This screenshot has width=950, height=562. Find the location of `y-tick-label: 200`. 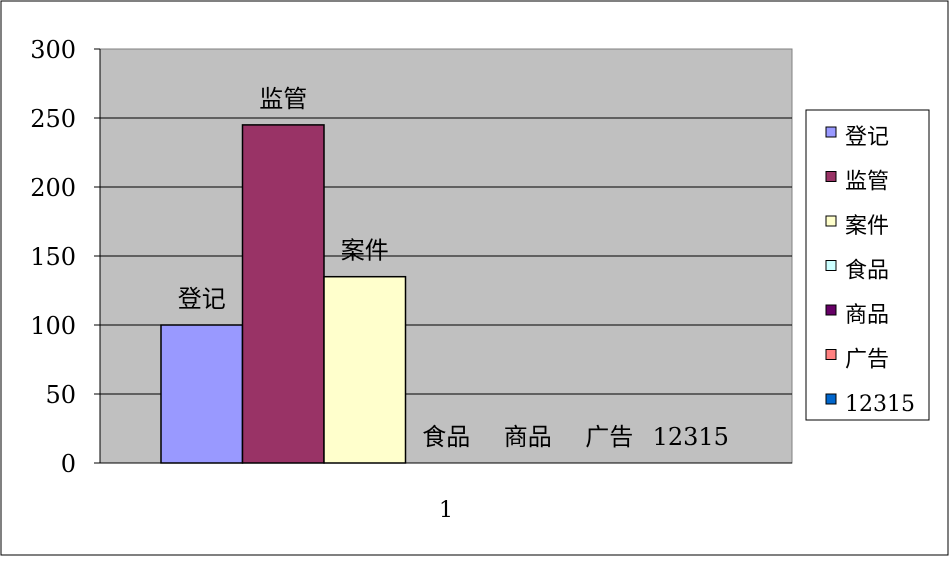

y-tick-label: 200 is located at coordinates (53, 188).